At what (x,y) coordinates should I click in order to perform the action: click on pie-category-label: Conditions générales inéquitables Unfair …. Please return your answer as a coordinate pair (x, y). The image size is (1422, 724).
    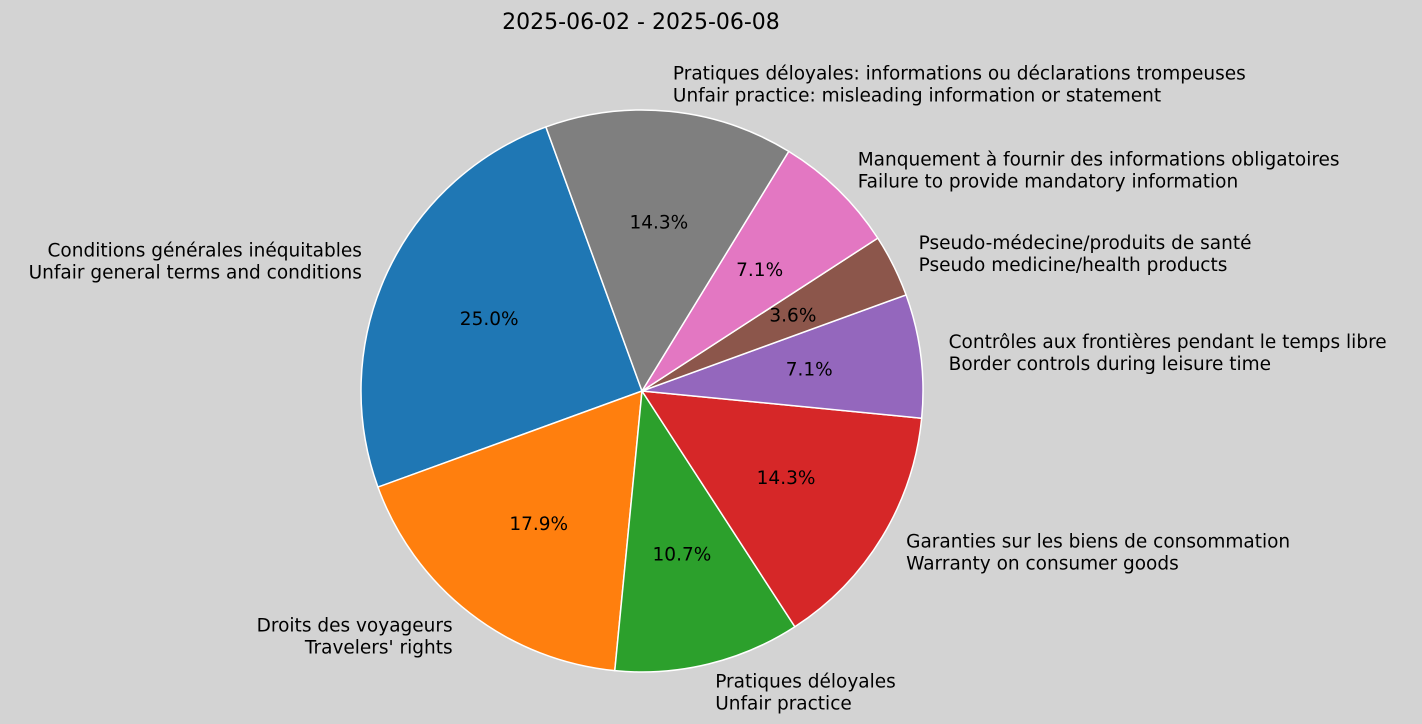
    Looking at the image, I should click on (195, 261).